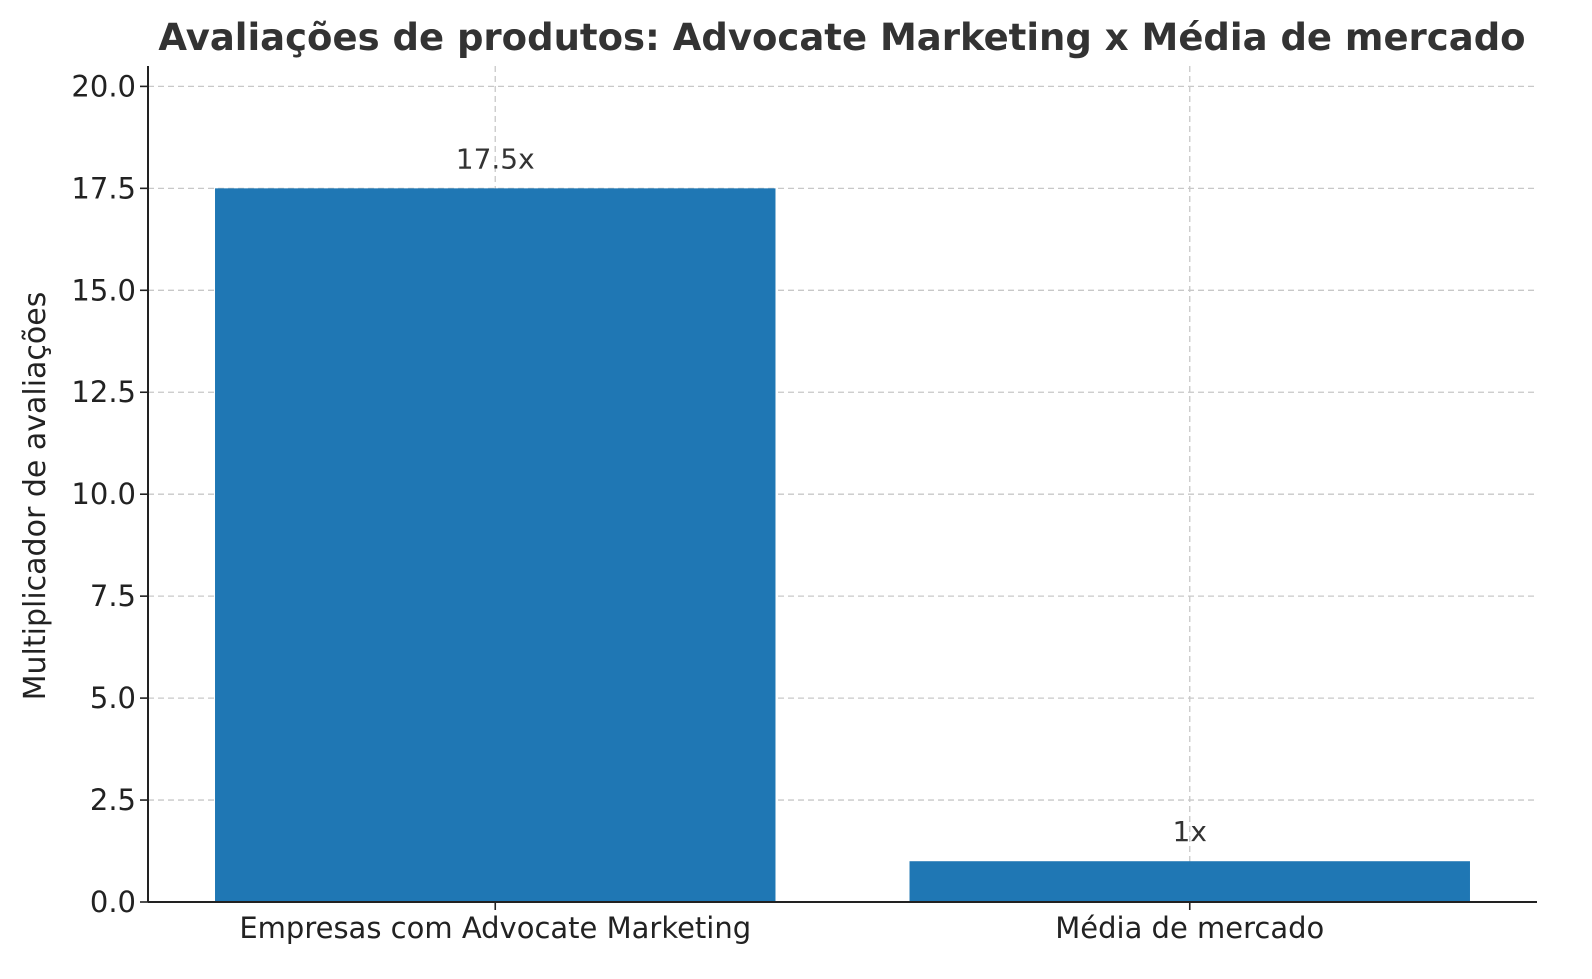 The image size is (1592, 979). Describe the element at coordinates (495, 928) in the screenshot. I see `x-tick-label: Empresas com Advocate Marketing` at that location.